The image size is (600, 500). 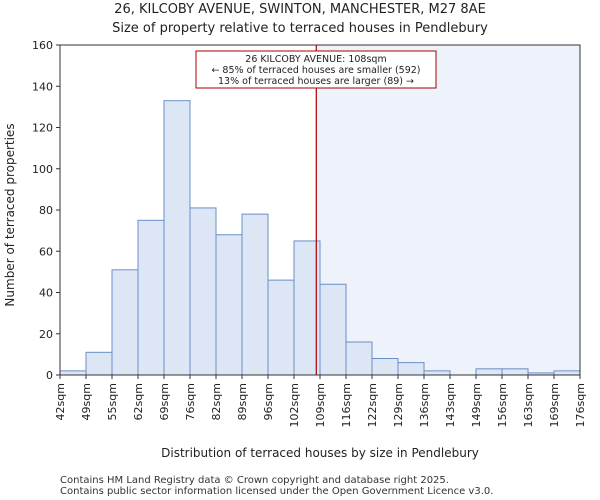 I want to click on x-tick-label-143sqm: 143sqm, so click(x=450, y=405).